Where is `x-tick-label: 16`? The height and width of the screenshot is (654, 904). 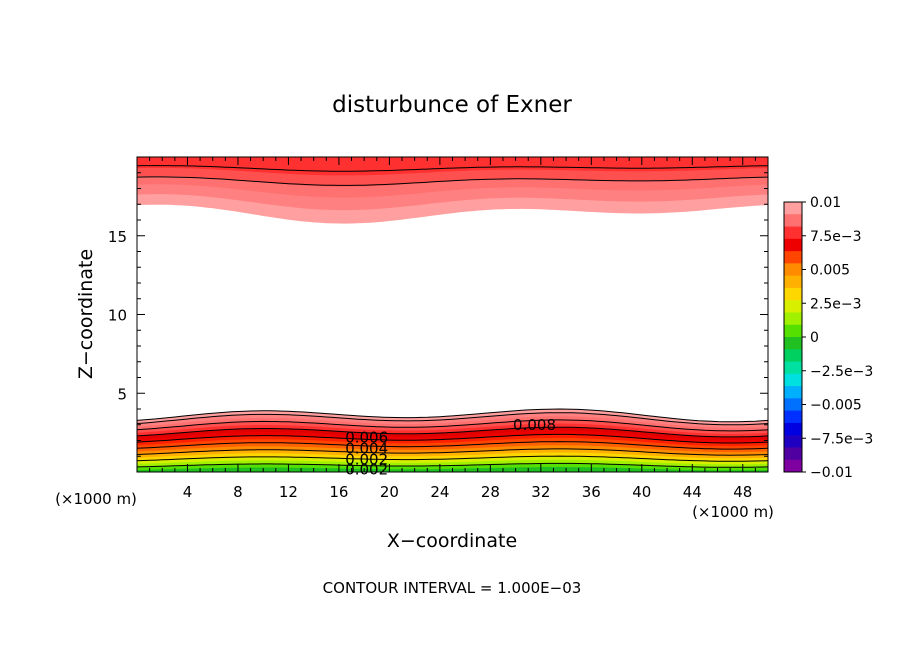 x-tick-label: 16 is located at coordinates (338, 492).